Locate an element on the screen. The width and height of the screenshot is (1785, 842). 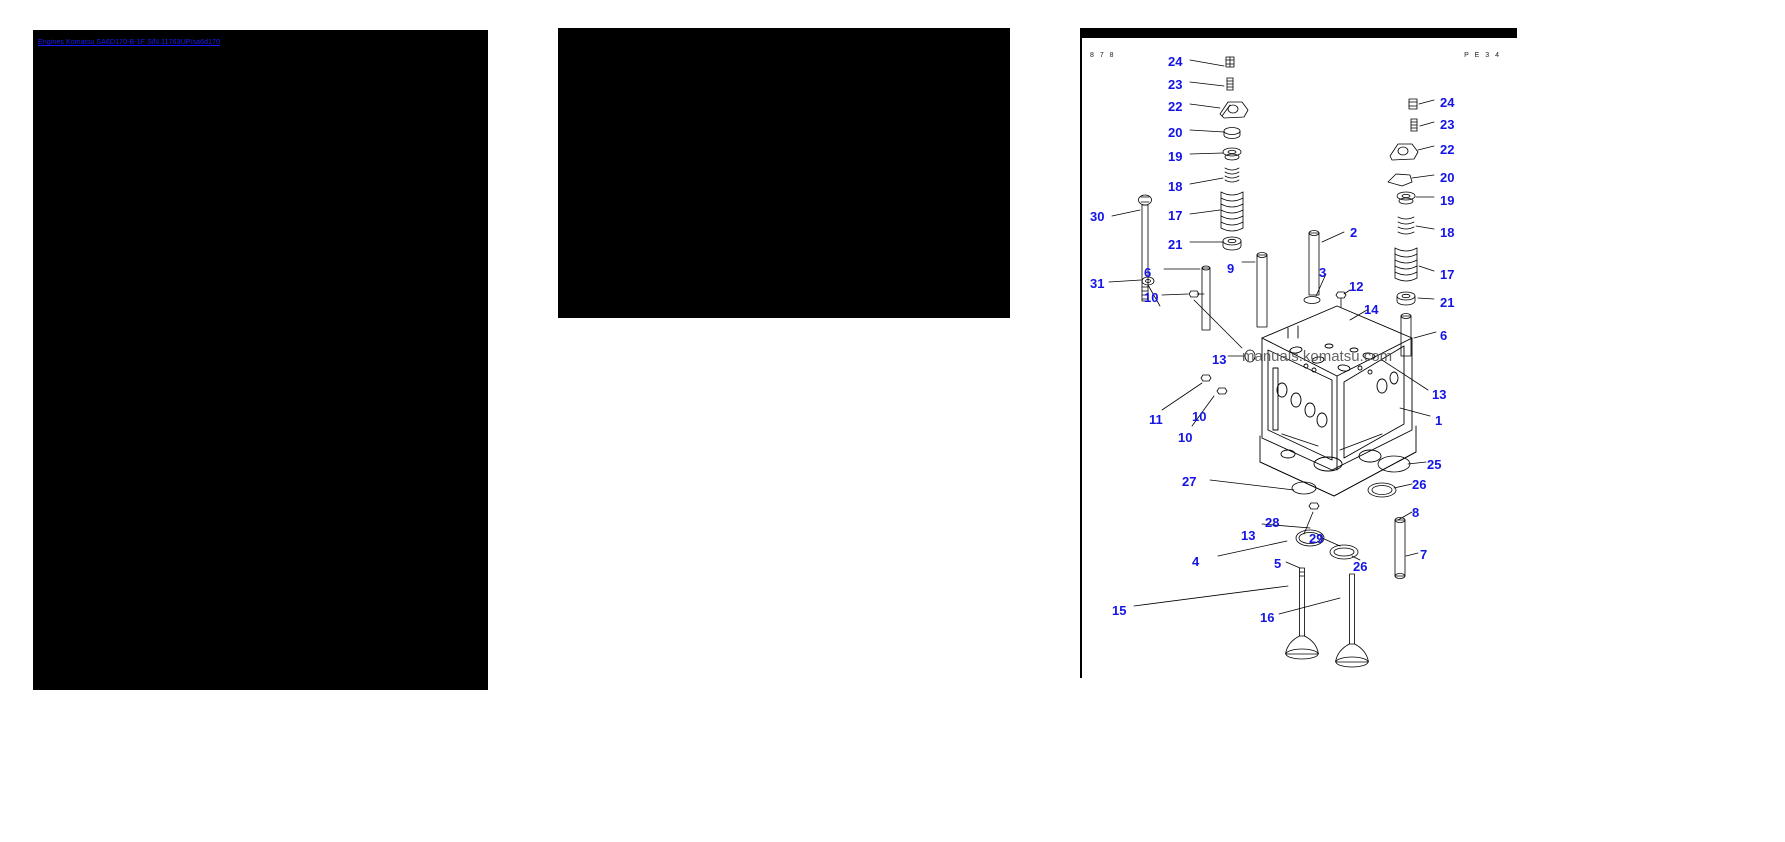
callout-number: 25 is located at coordinates (1434, 464).